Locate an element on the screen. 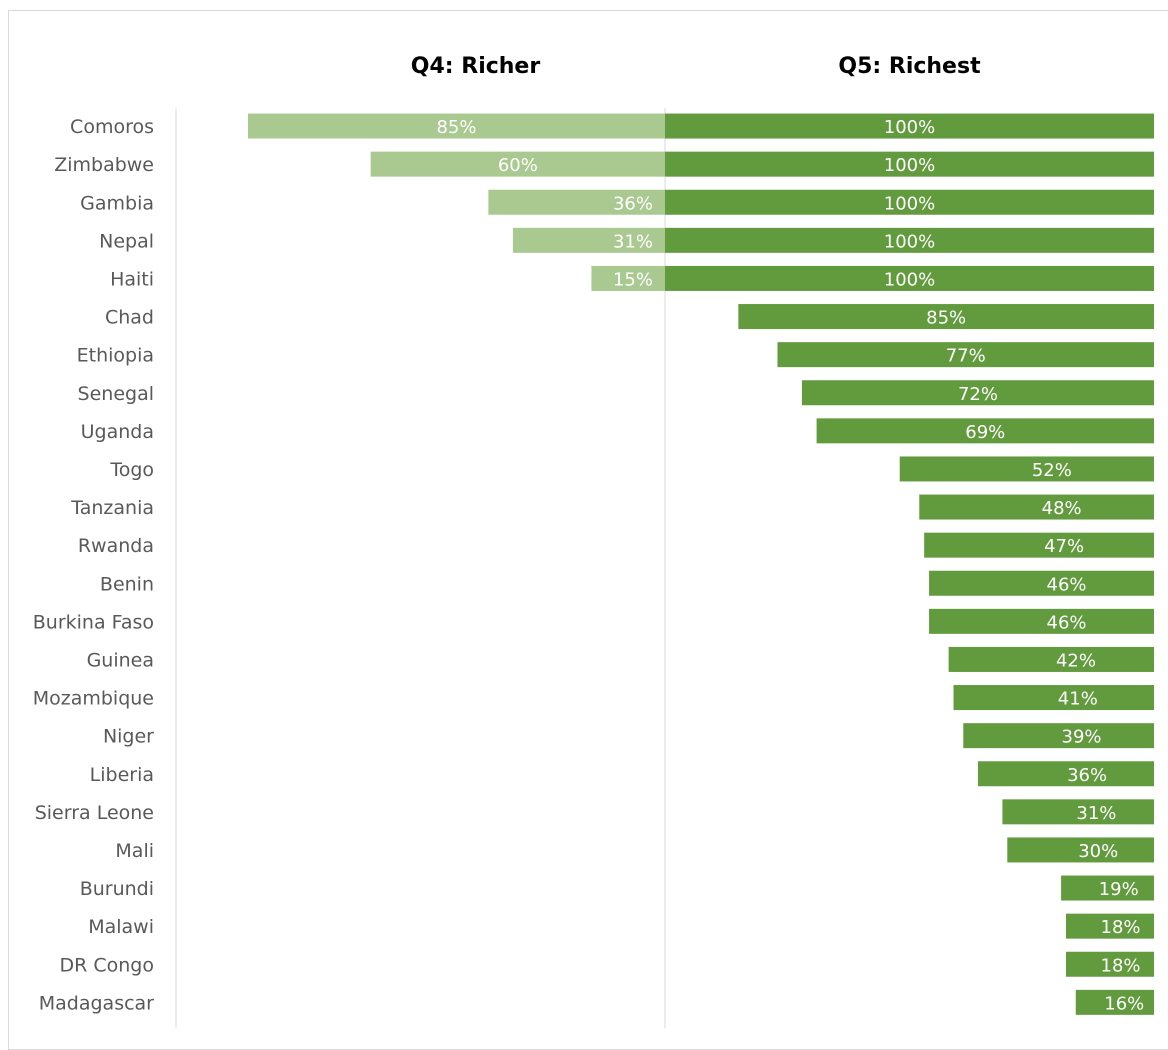 The height and width of the screenshot is (1050, 1168). bar-richer-gambia is located at coordinates (576, 202).